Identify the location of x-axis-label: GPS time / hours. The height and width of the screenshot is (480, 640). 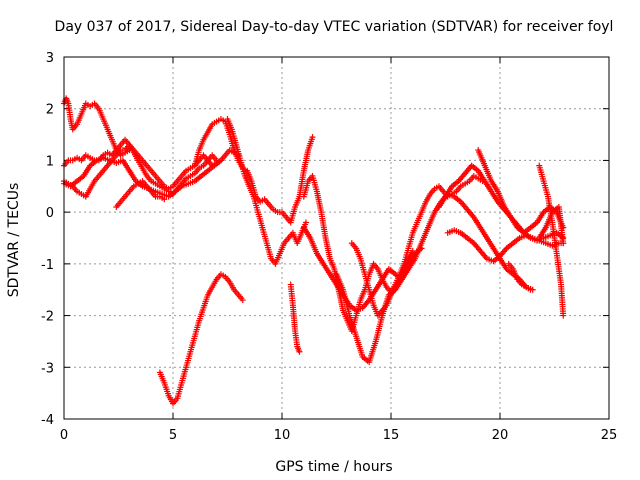
(333, 467).